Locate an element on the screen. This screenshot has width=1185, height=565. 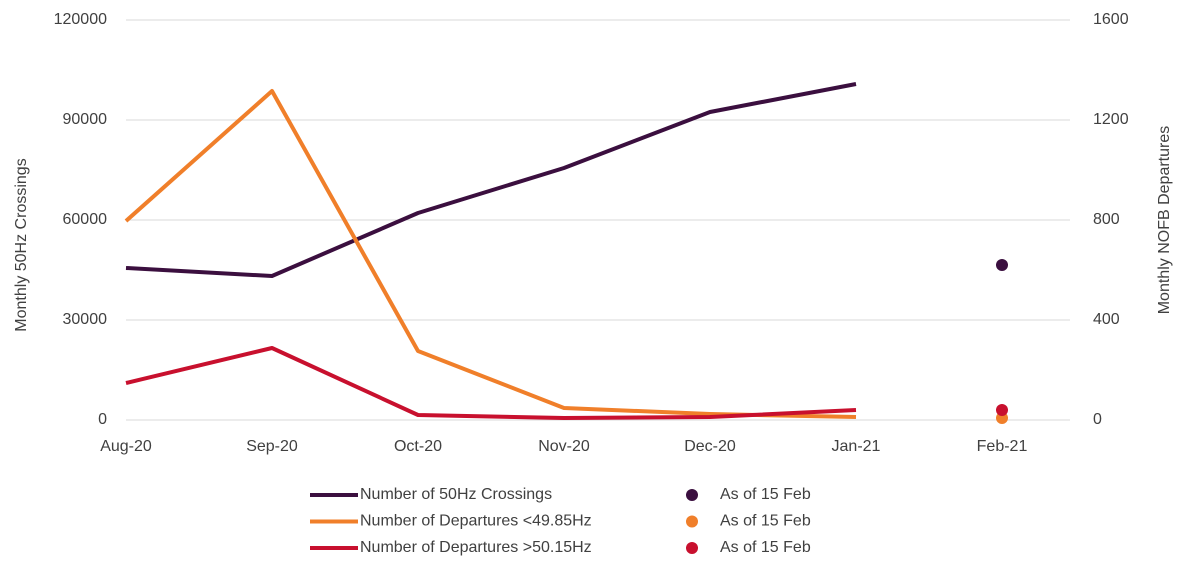
y-axis-title: Monthly 50Hz Crossings is located at coordinates (21, 244).